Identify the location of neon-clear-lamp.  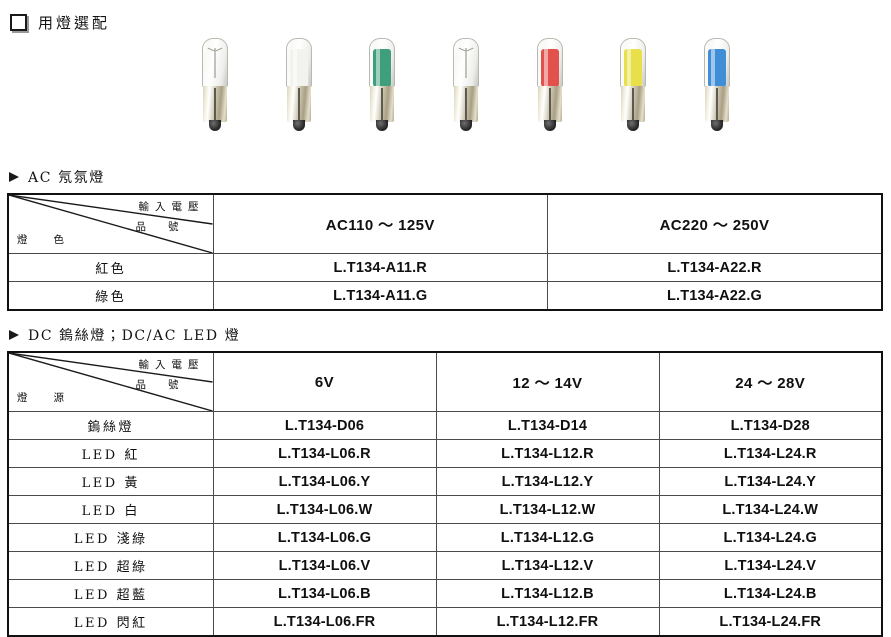
(215, 87).